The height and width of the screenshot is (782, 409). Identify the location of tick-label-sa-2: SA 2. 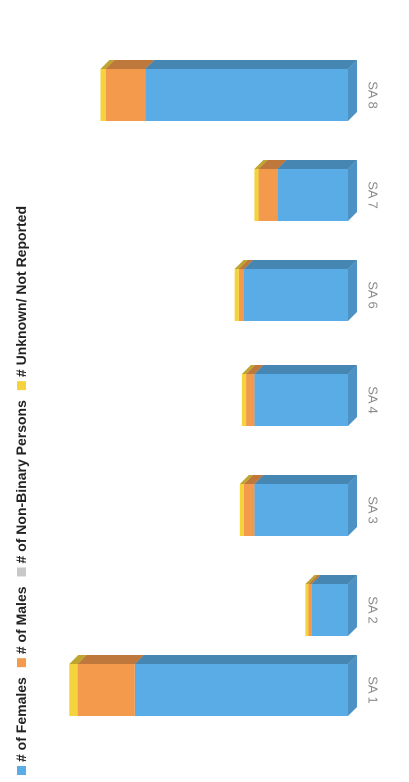
(373, 609).